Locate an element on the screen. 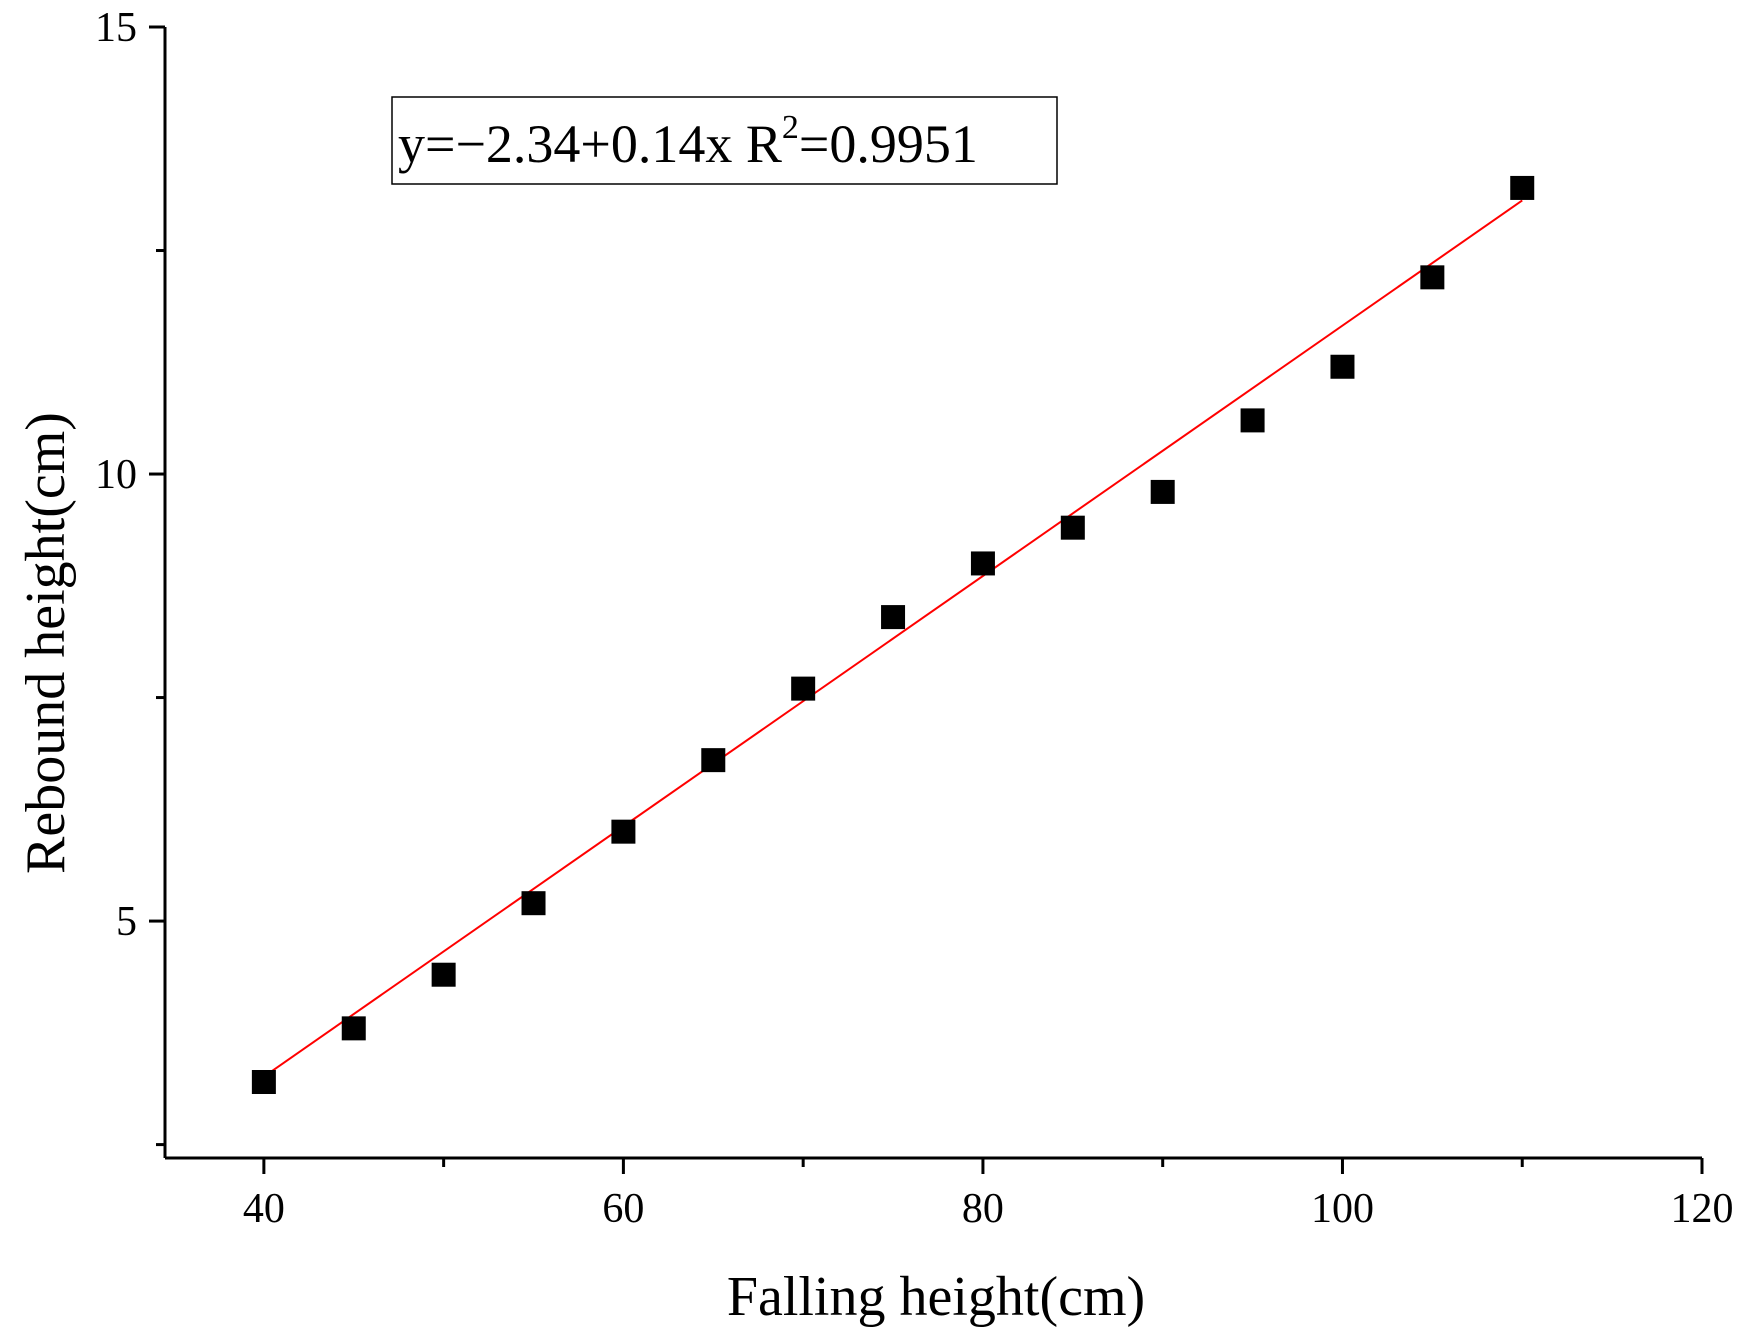  x-tick-label: 40 is located at coordinates (264, 1209).